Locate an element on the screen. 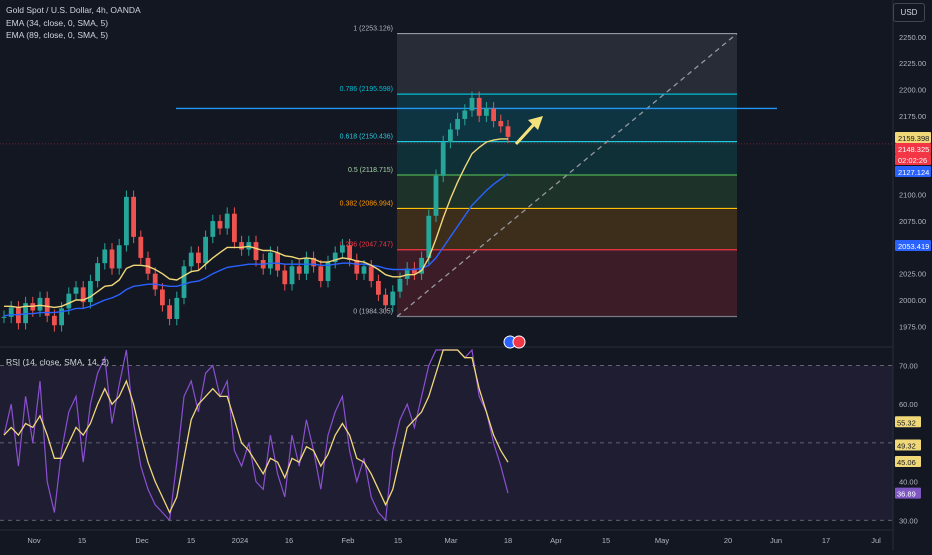  price-label: 2053.419 is located at coordinates (913, 246).